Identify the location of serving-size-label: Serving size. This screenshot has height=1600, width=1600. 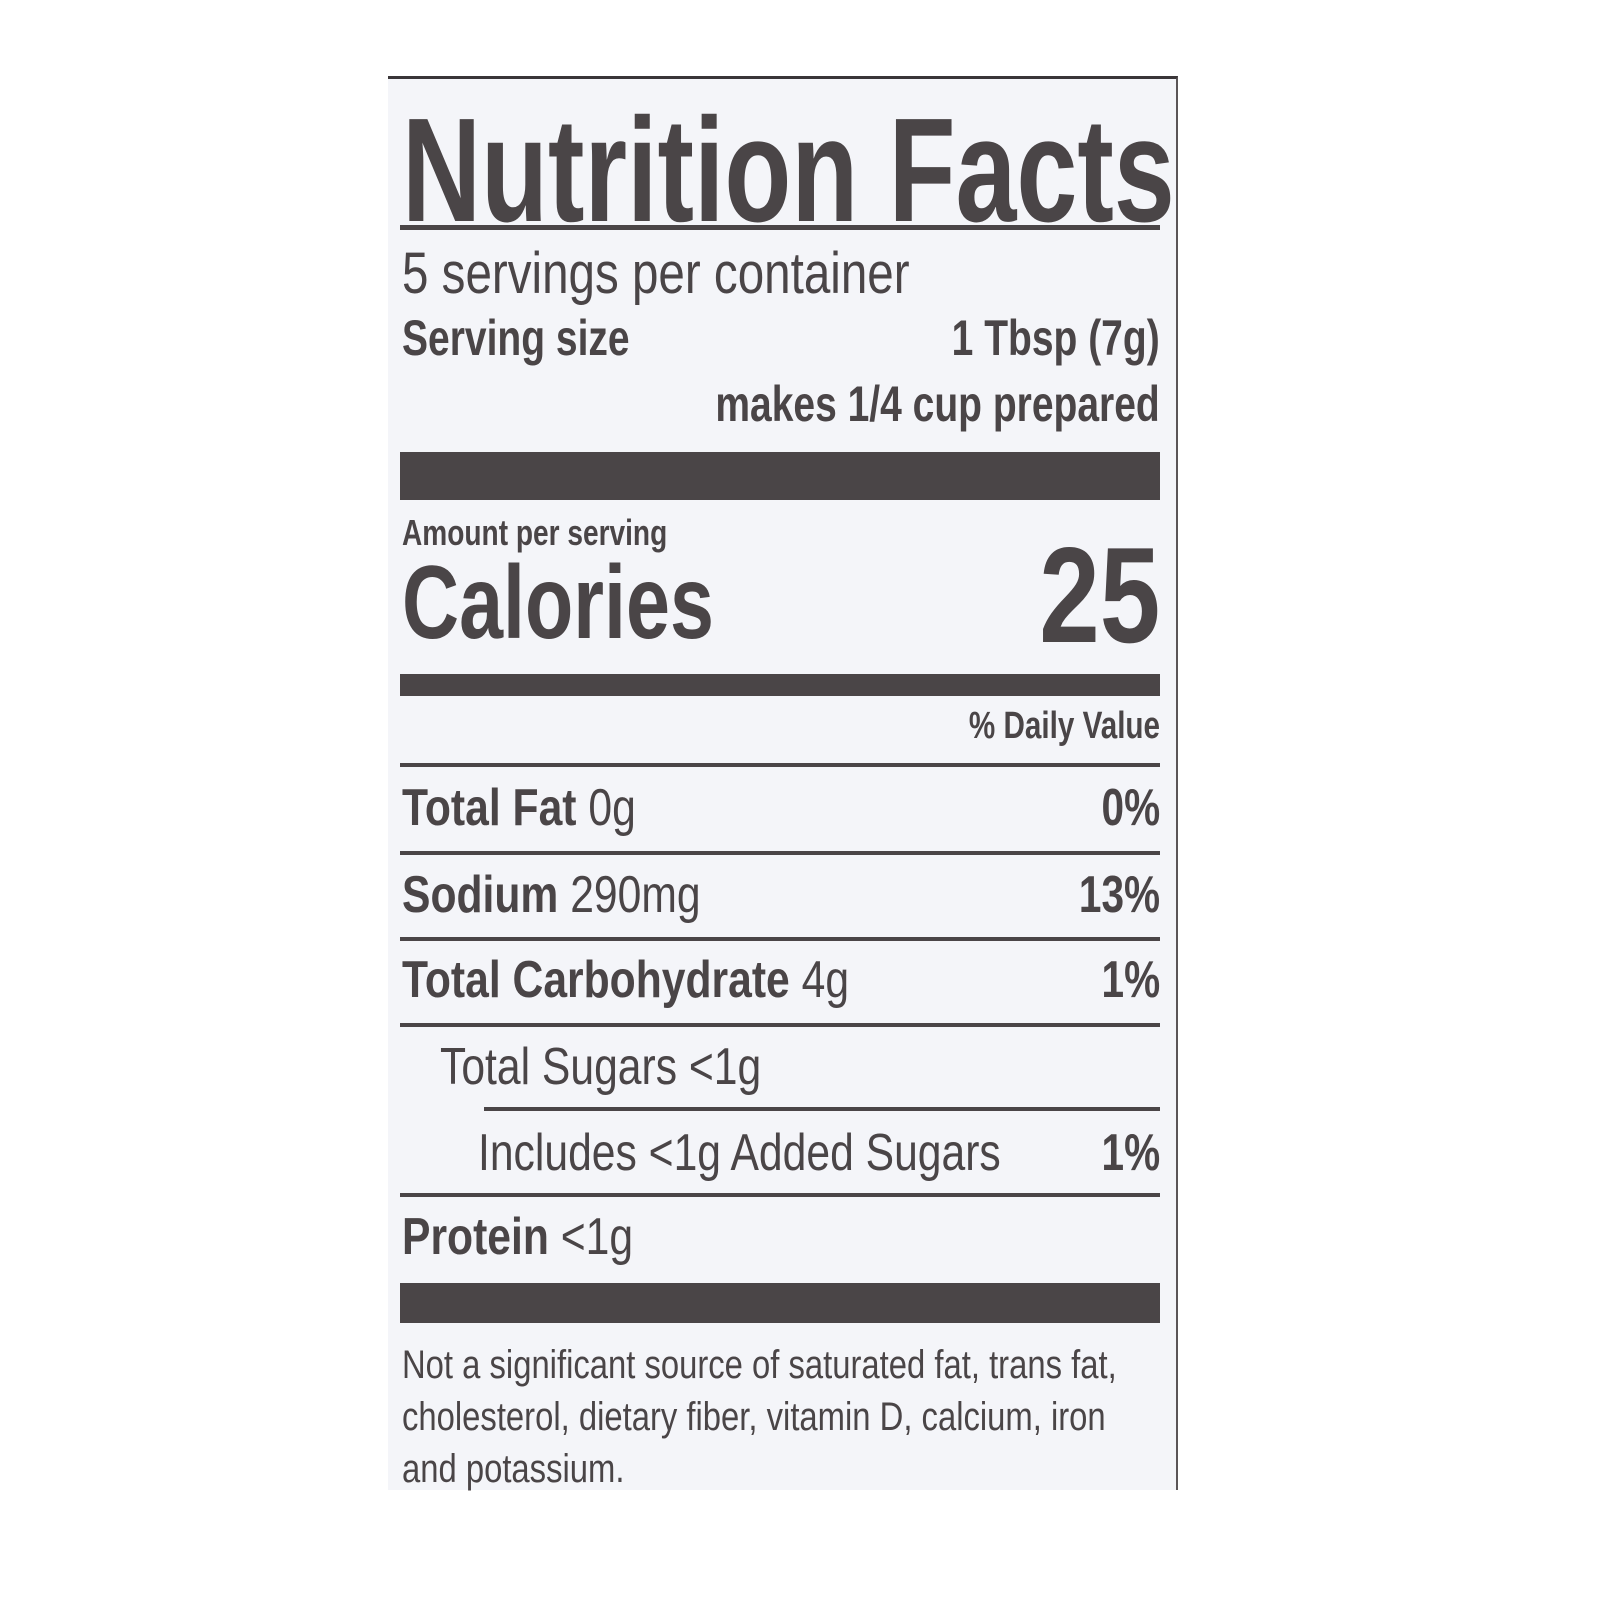
(516, 338).